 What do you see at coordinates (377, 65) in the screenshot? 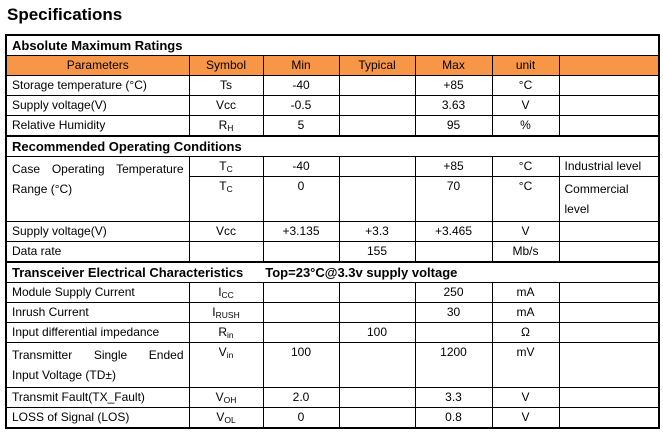
I see `column-header-typical: Typical` at bounding box center [377, 65].